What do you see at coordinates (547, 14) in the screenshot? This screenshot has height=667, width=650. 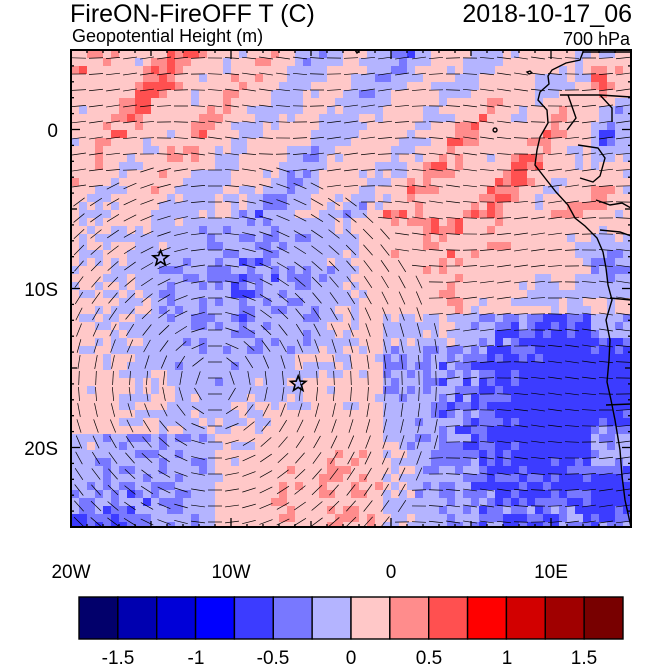 I see `plot-date: 2018-10-17_06` at bounding box center [547, 14].